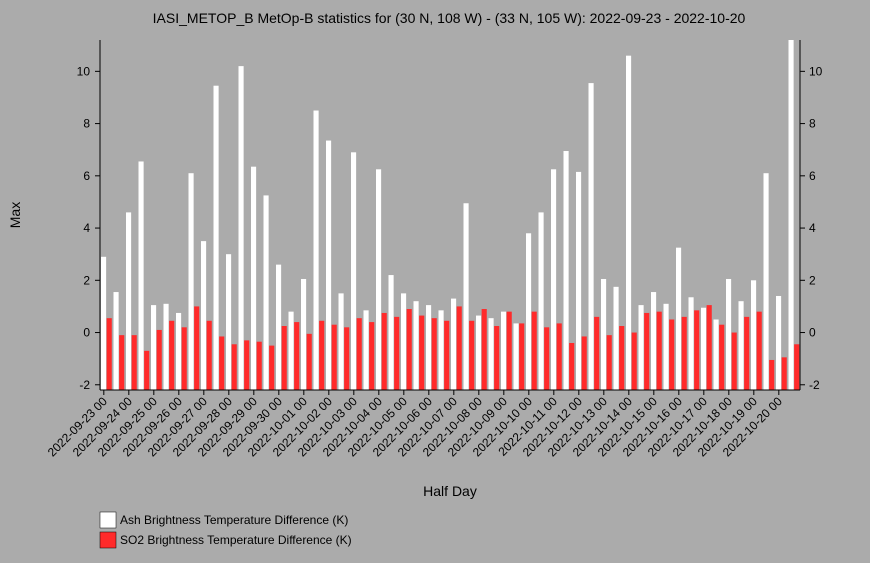  I want to click on y-tick-label-right: 2, so click(812, 280).